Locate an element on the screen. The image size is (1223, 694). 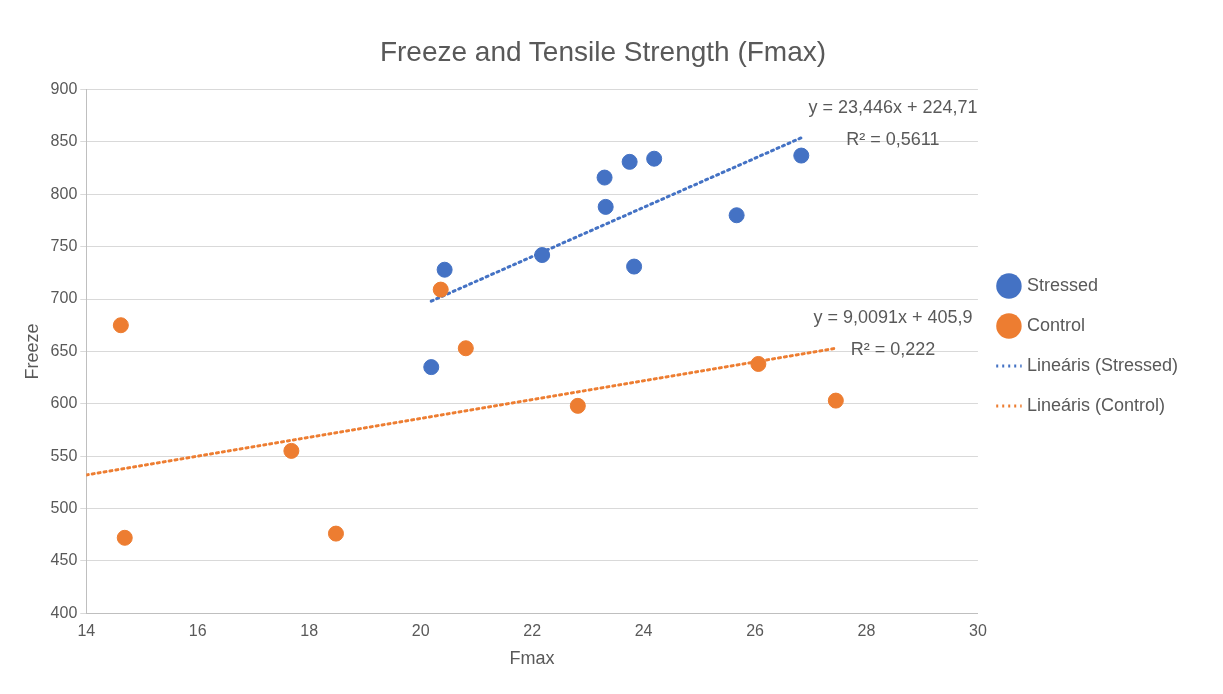
x-tick-label: 18 is located at coordinates (309, 631).